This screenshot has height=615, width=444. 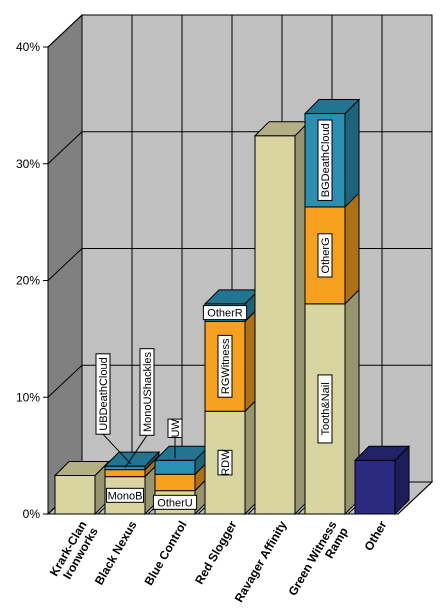 I want to click on segment-label: BGDeathCloud, so click(x=326, y=160).